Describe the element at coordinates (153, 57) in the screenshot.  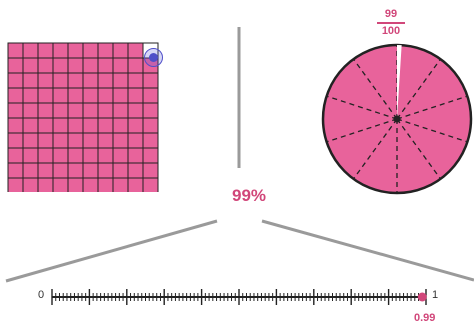
I see `drag-handle-icon` at that location.